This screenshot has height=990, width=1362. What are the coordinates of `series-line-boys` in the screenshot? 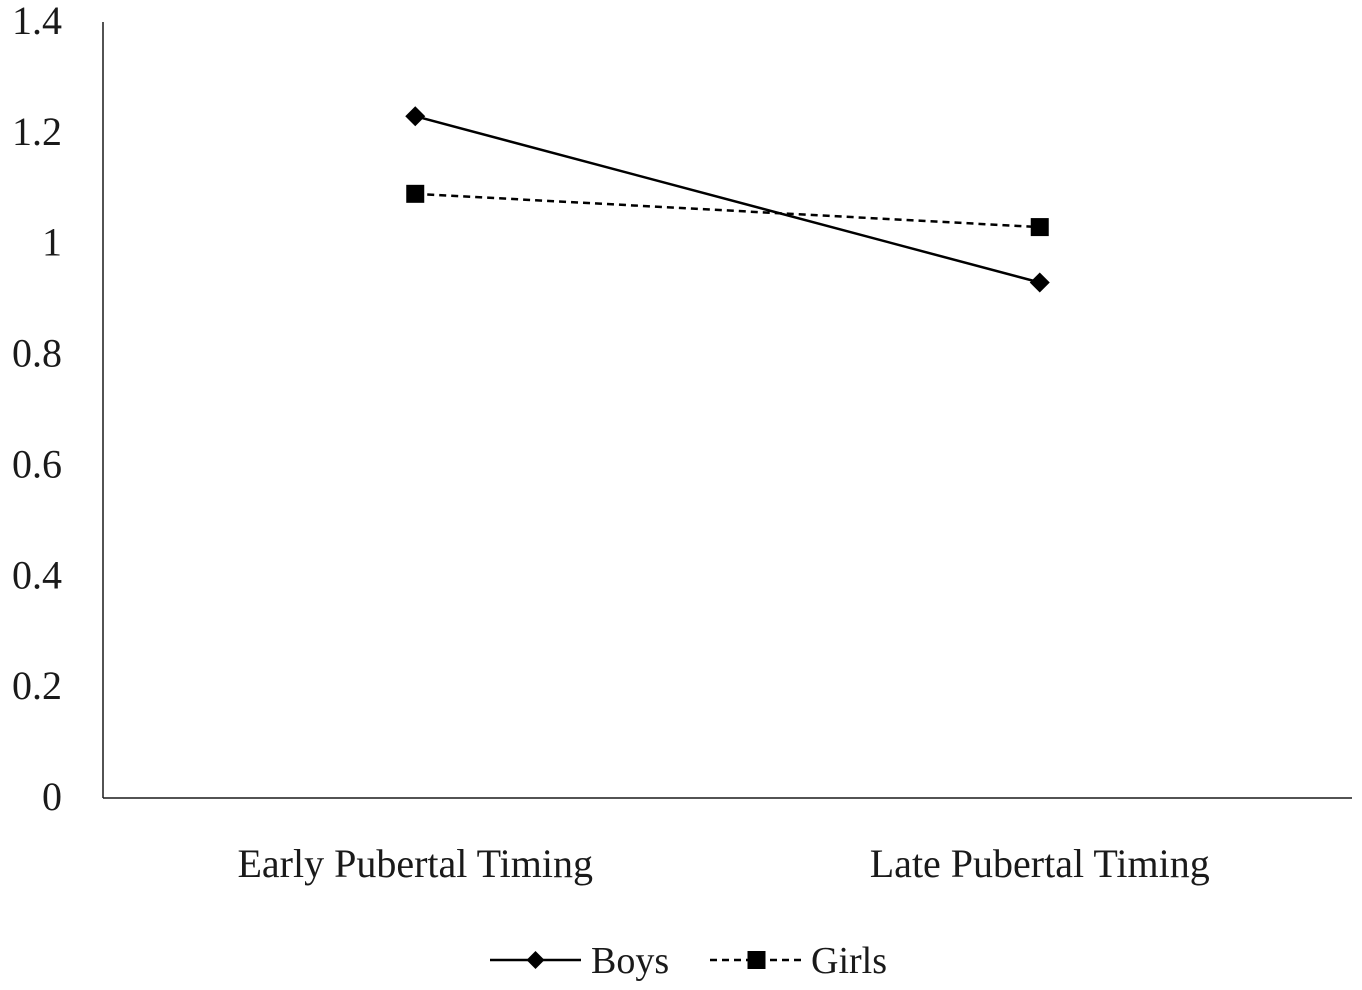 It's located at (727, 199).